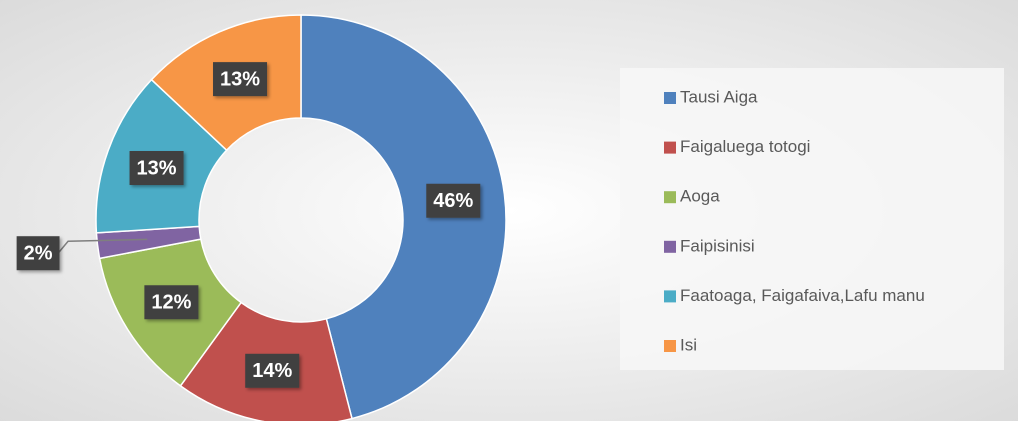  Describe the element at coordinates (719, 96) in the screenshot. I see `legend-label: Tausi Aiga` at that location.